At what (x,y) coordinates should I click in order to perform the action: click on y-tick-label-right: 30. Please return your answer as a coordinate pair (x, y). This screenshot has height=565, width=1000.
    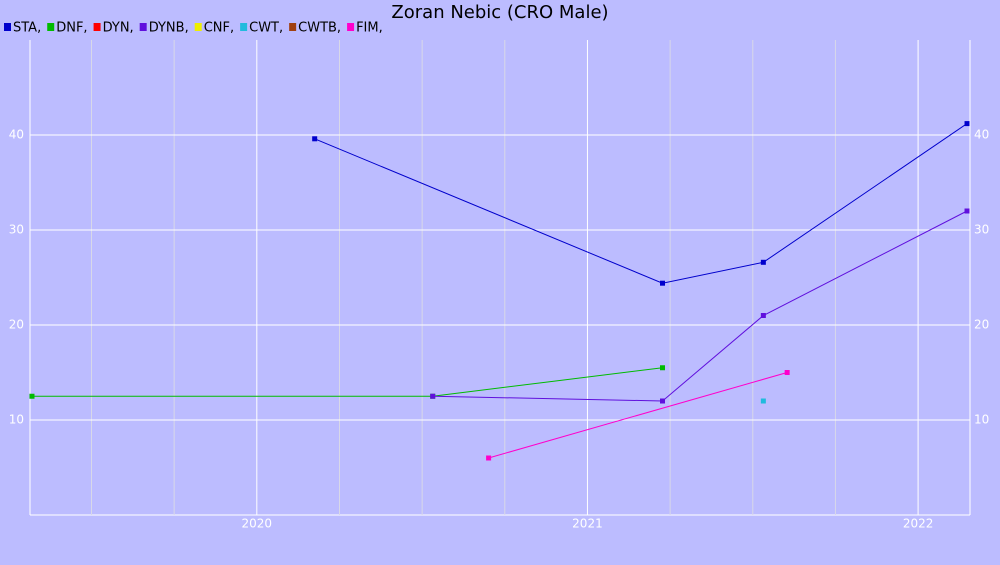
    Looking at the image, I should click on (981, 230).